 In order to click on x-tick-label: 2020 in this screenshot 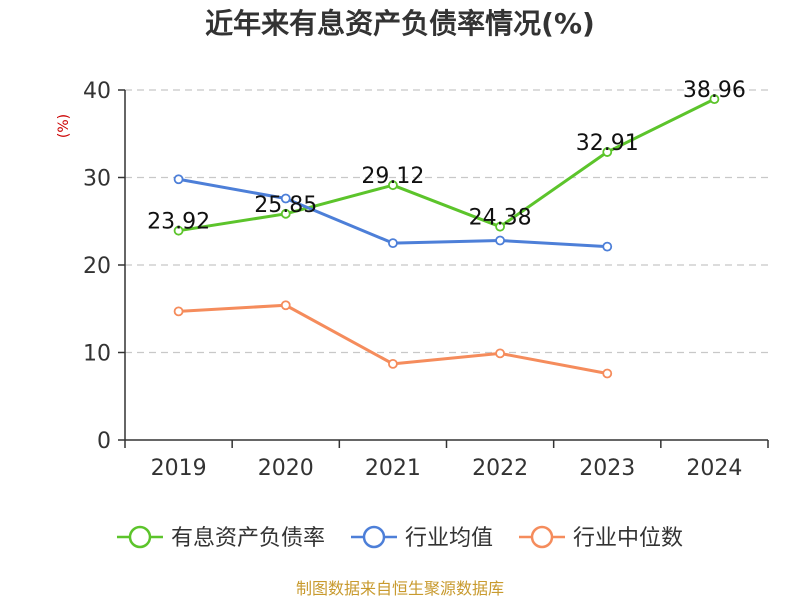, I will do `click(286, 468)`.